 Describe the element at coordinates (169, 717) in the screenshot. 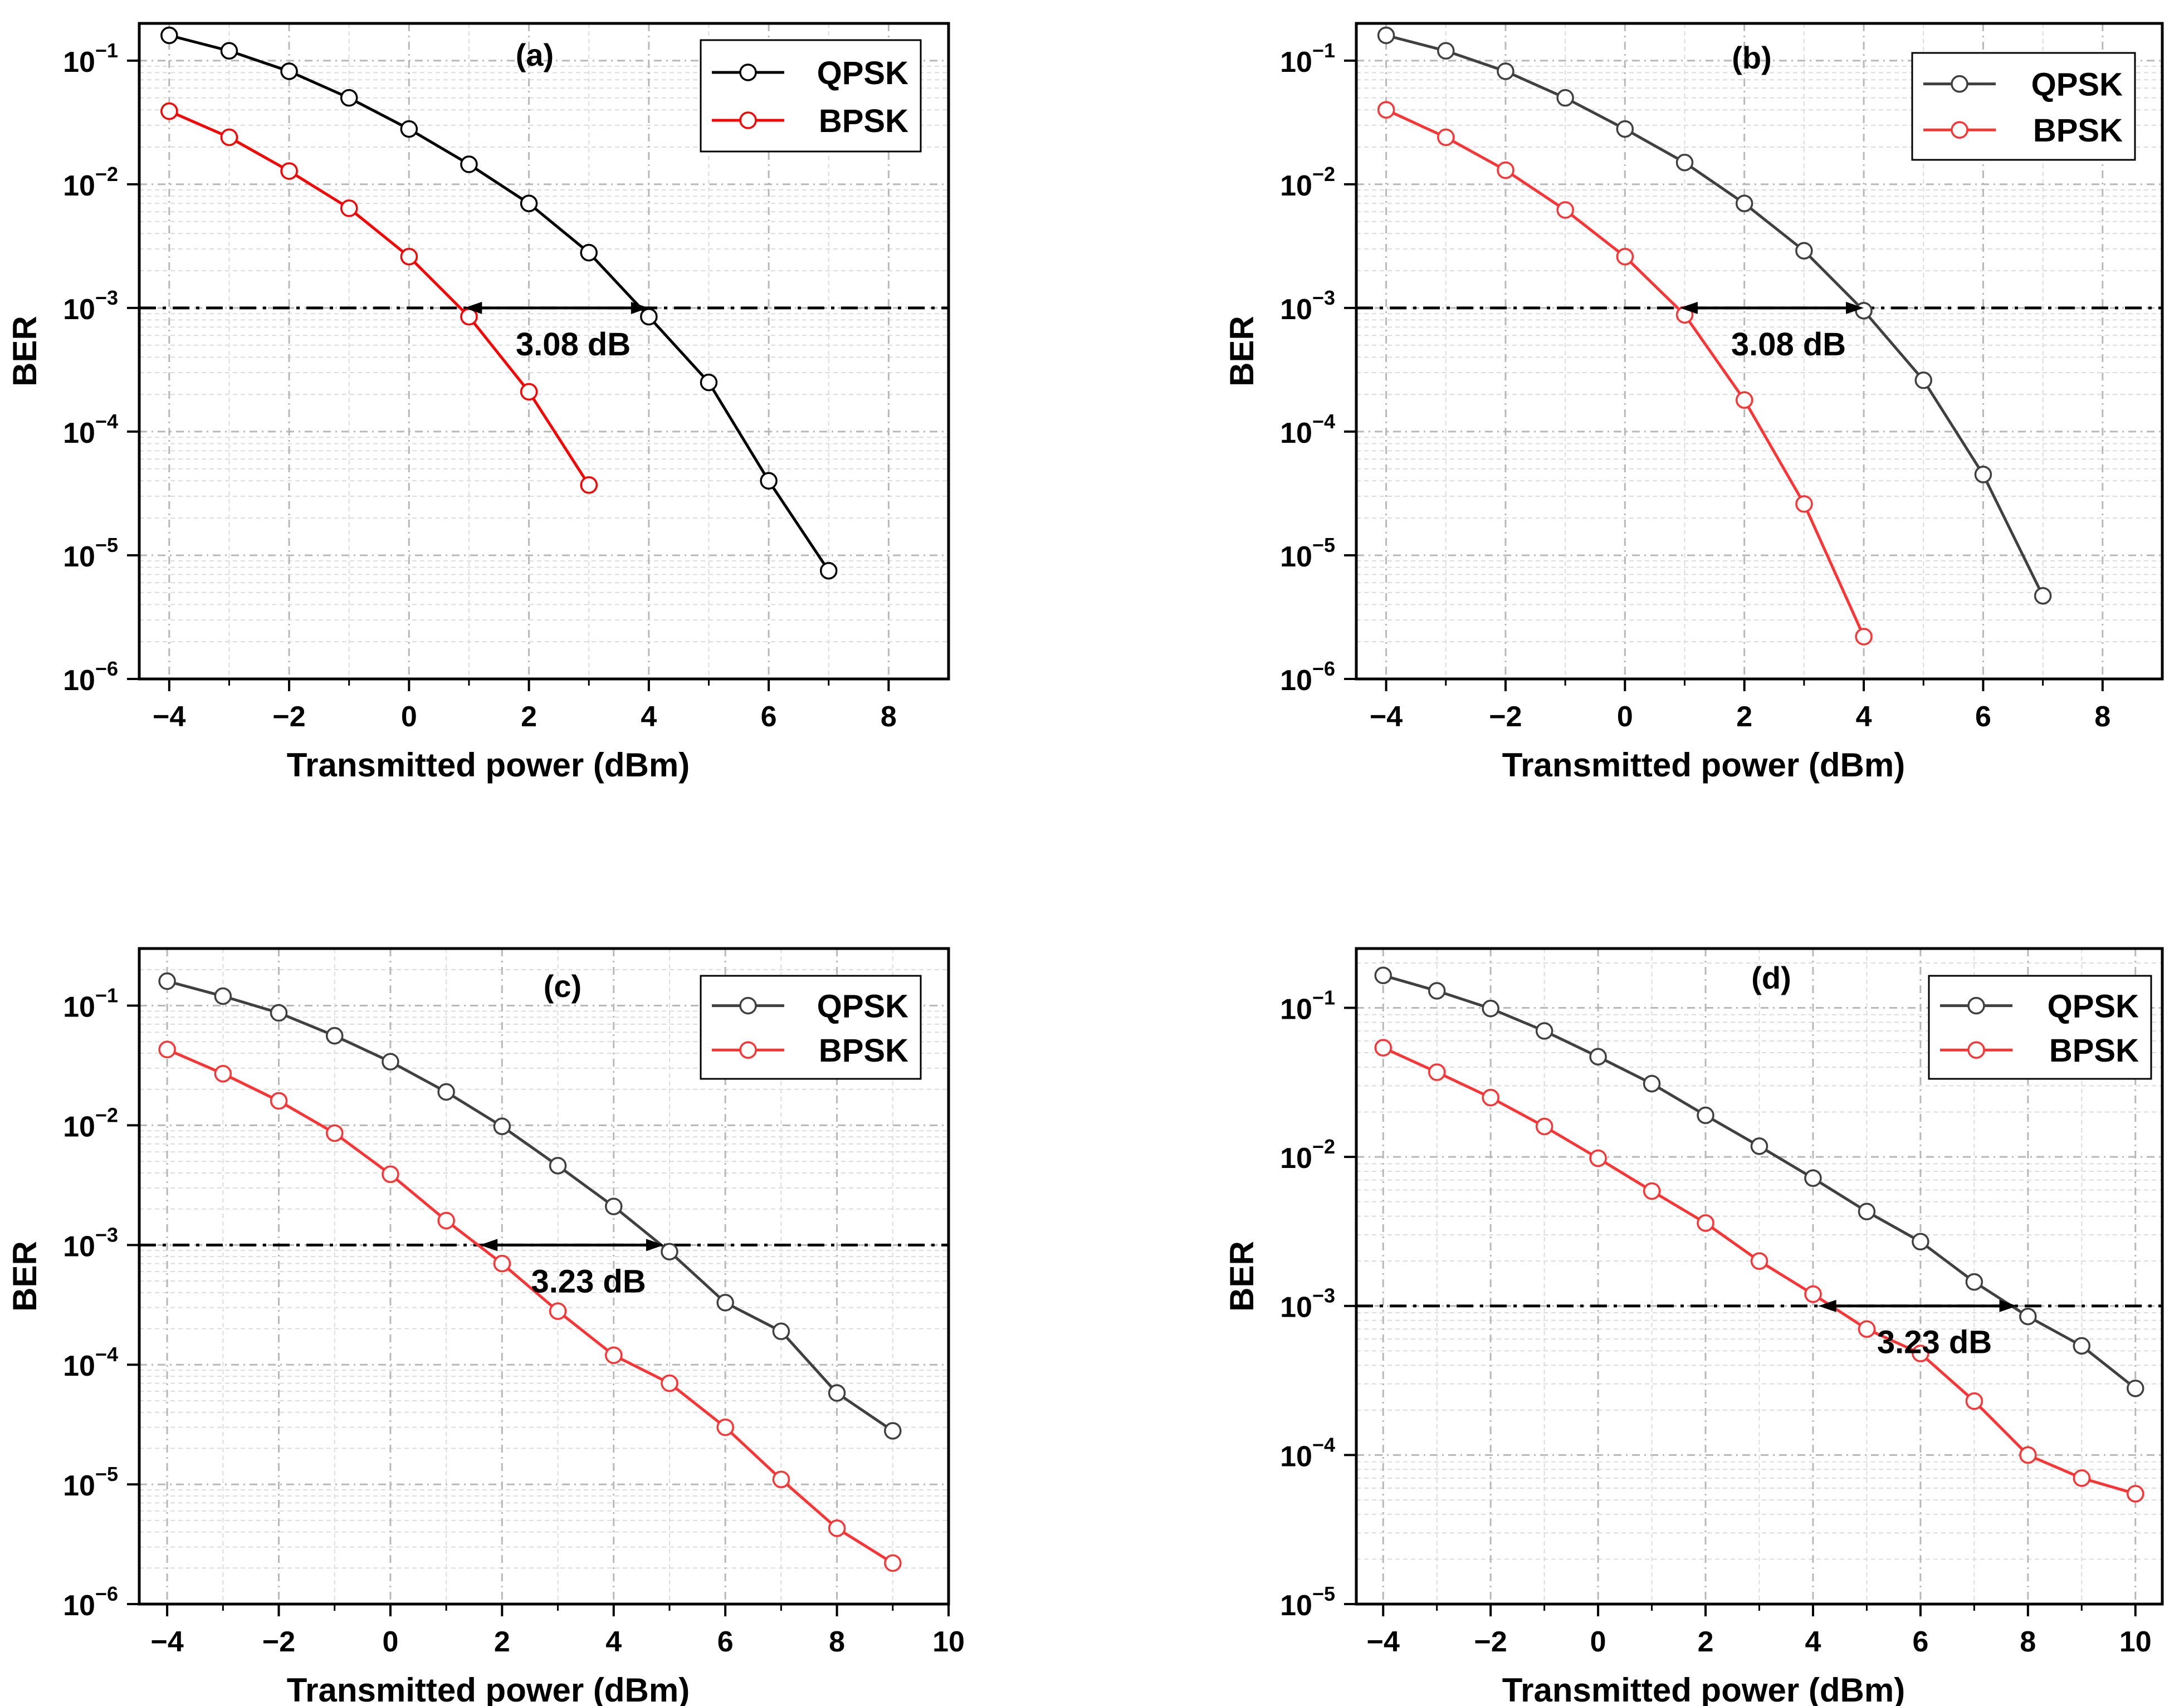

I see `x-tick-label: −4` at that location.